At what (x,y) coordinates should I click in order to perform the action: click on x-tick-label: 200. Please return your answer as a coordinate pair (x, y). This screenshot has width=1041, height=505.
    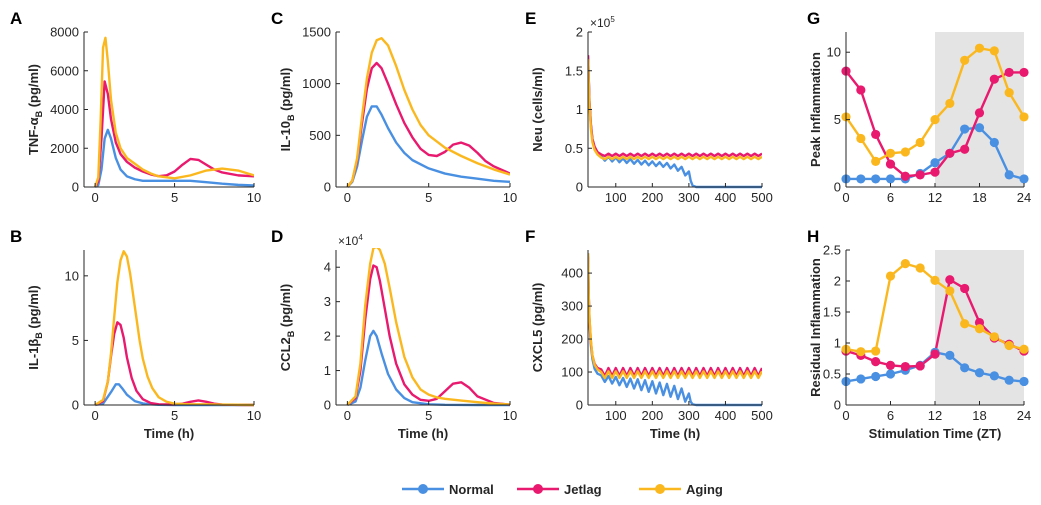
    Looking at the image, I should click on (652, 197).